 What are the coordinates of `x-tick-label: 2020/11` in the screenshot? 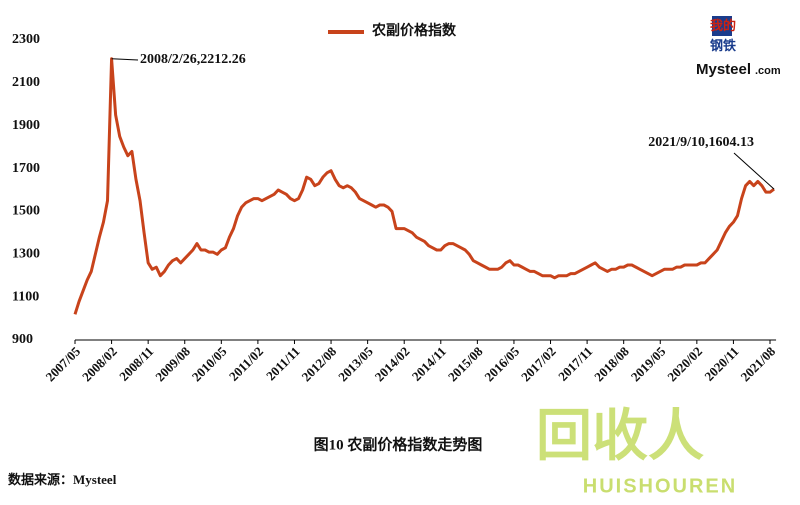 It's located at (721, 364).